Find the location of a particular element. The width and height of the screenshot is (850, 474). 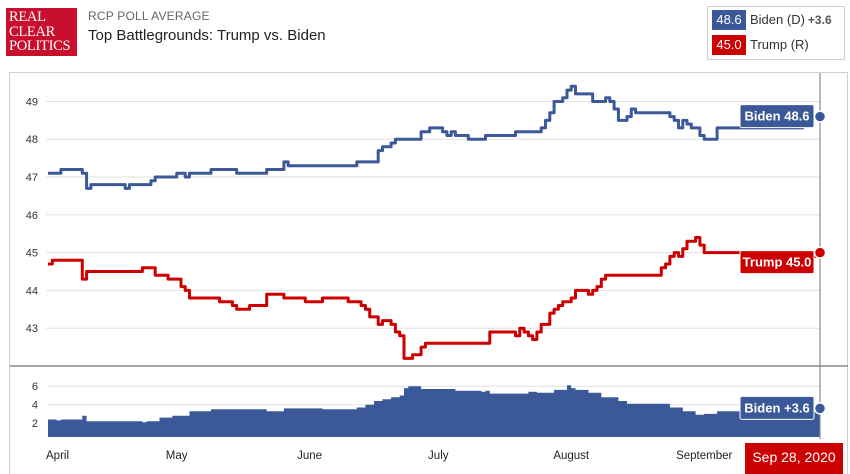

spread-current-label: Biden +3.6 is located at coordinates (777, 407).